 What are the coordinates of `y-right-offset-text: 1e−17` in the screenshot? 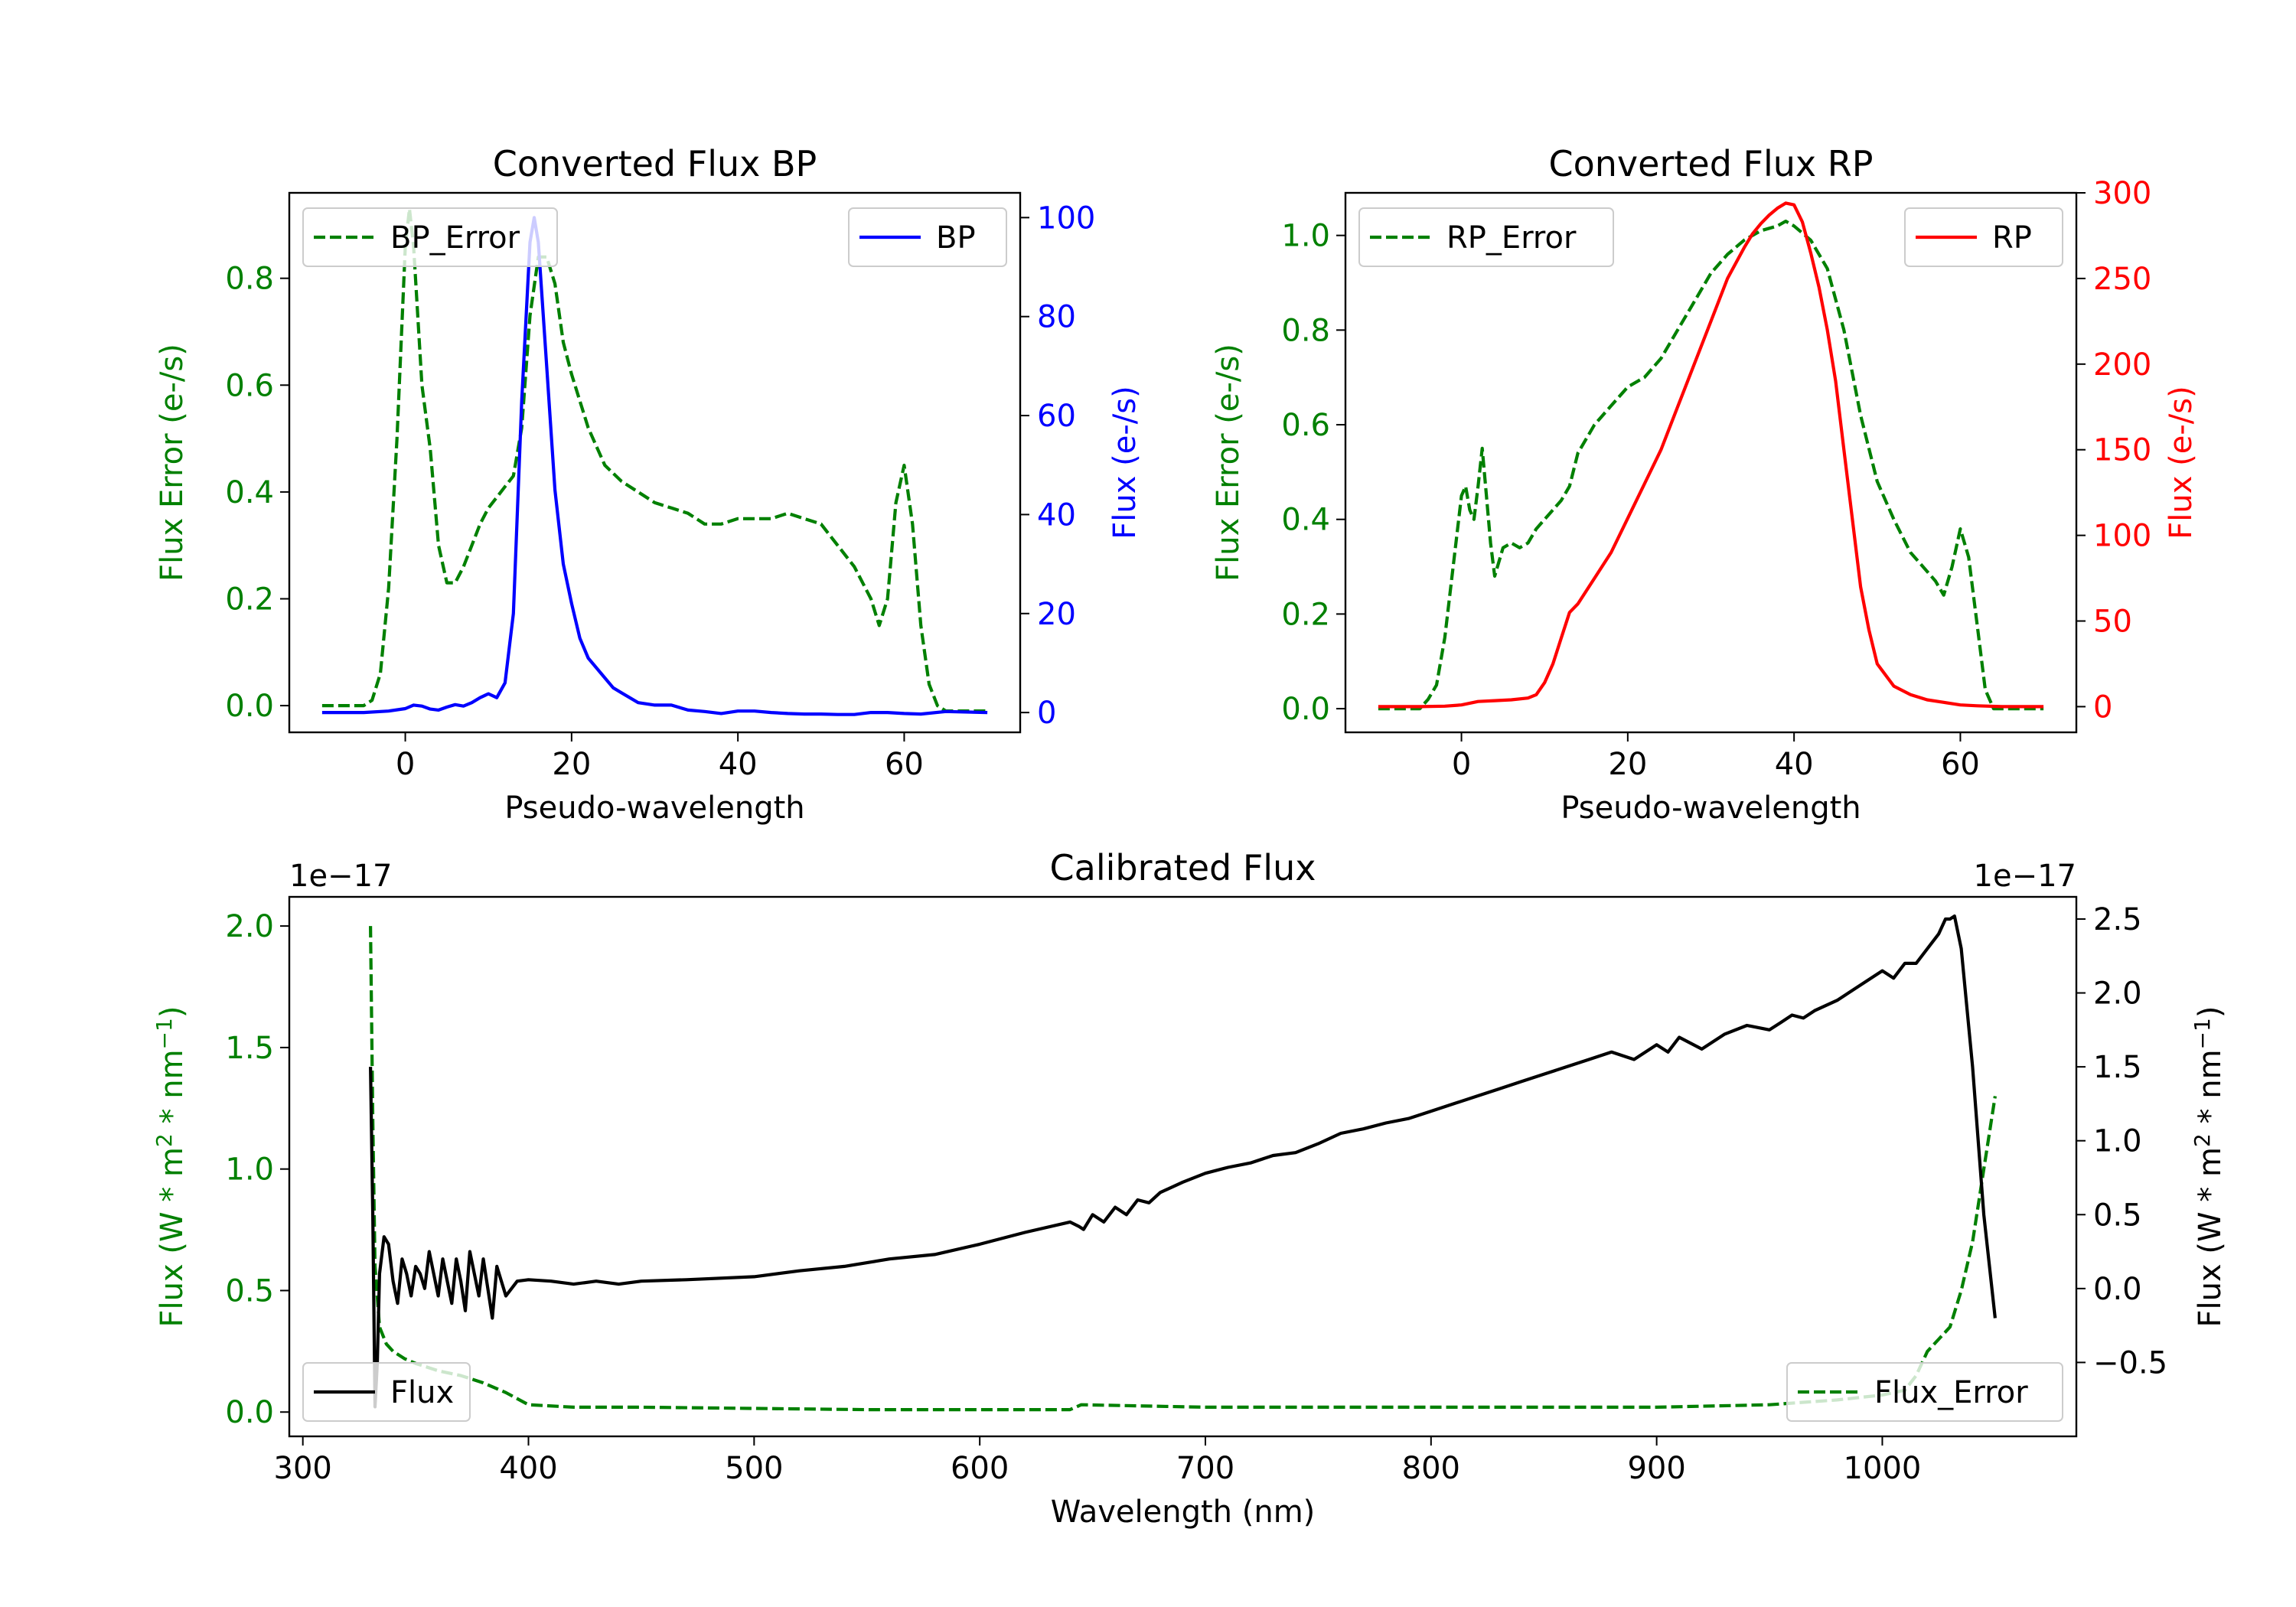 It's located at (2025, 876).